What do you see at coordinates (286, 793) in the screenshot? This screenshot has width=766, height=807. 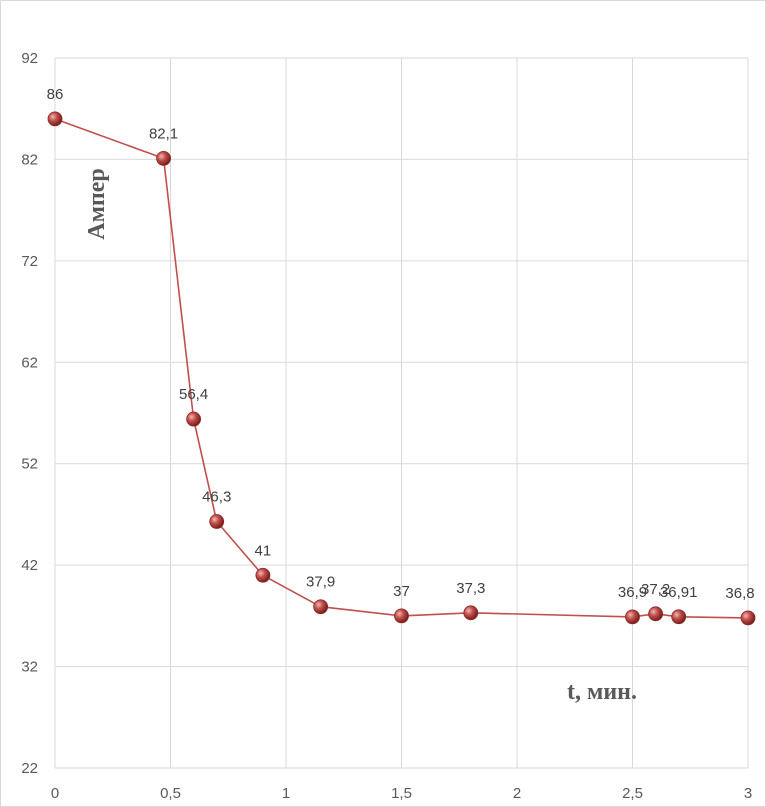 I see `x-tick-label: 1` at bounding box center [286, 793].